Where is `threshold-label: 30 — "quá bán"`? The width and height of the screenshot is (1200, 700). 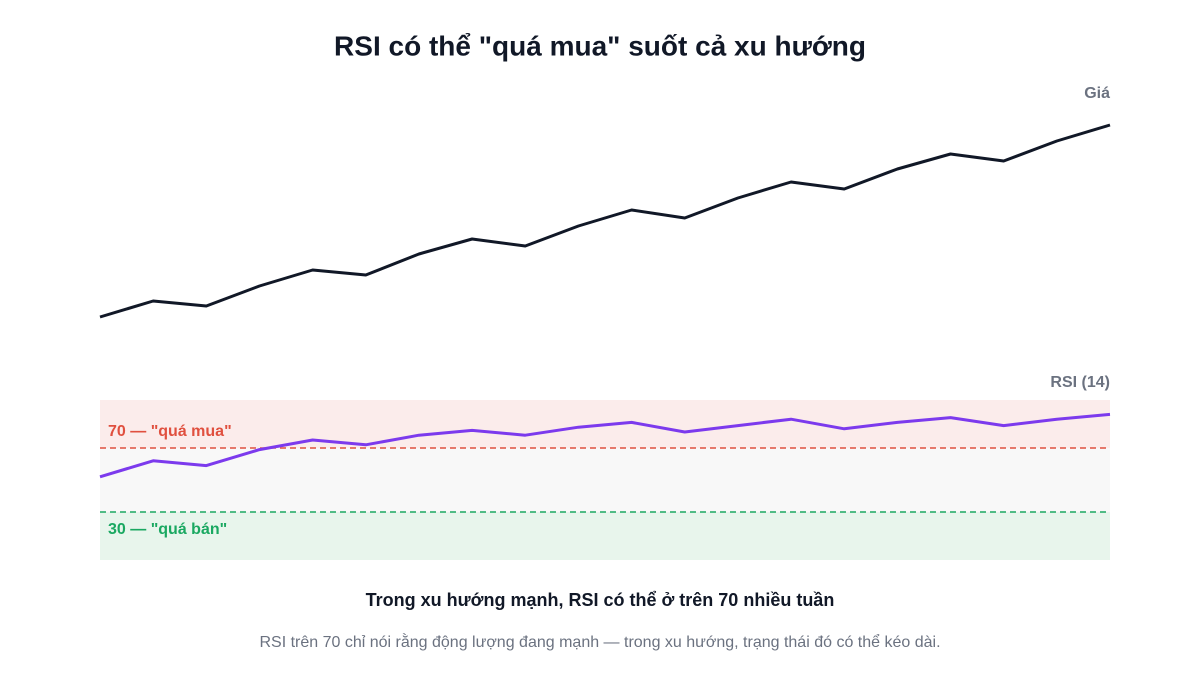
threshold-label: 30 — "quá bán" is located at coordinates (167, 529).